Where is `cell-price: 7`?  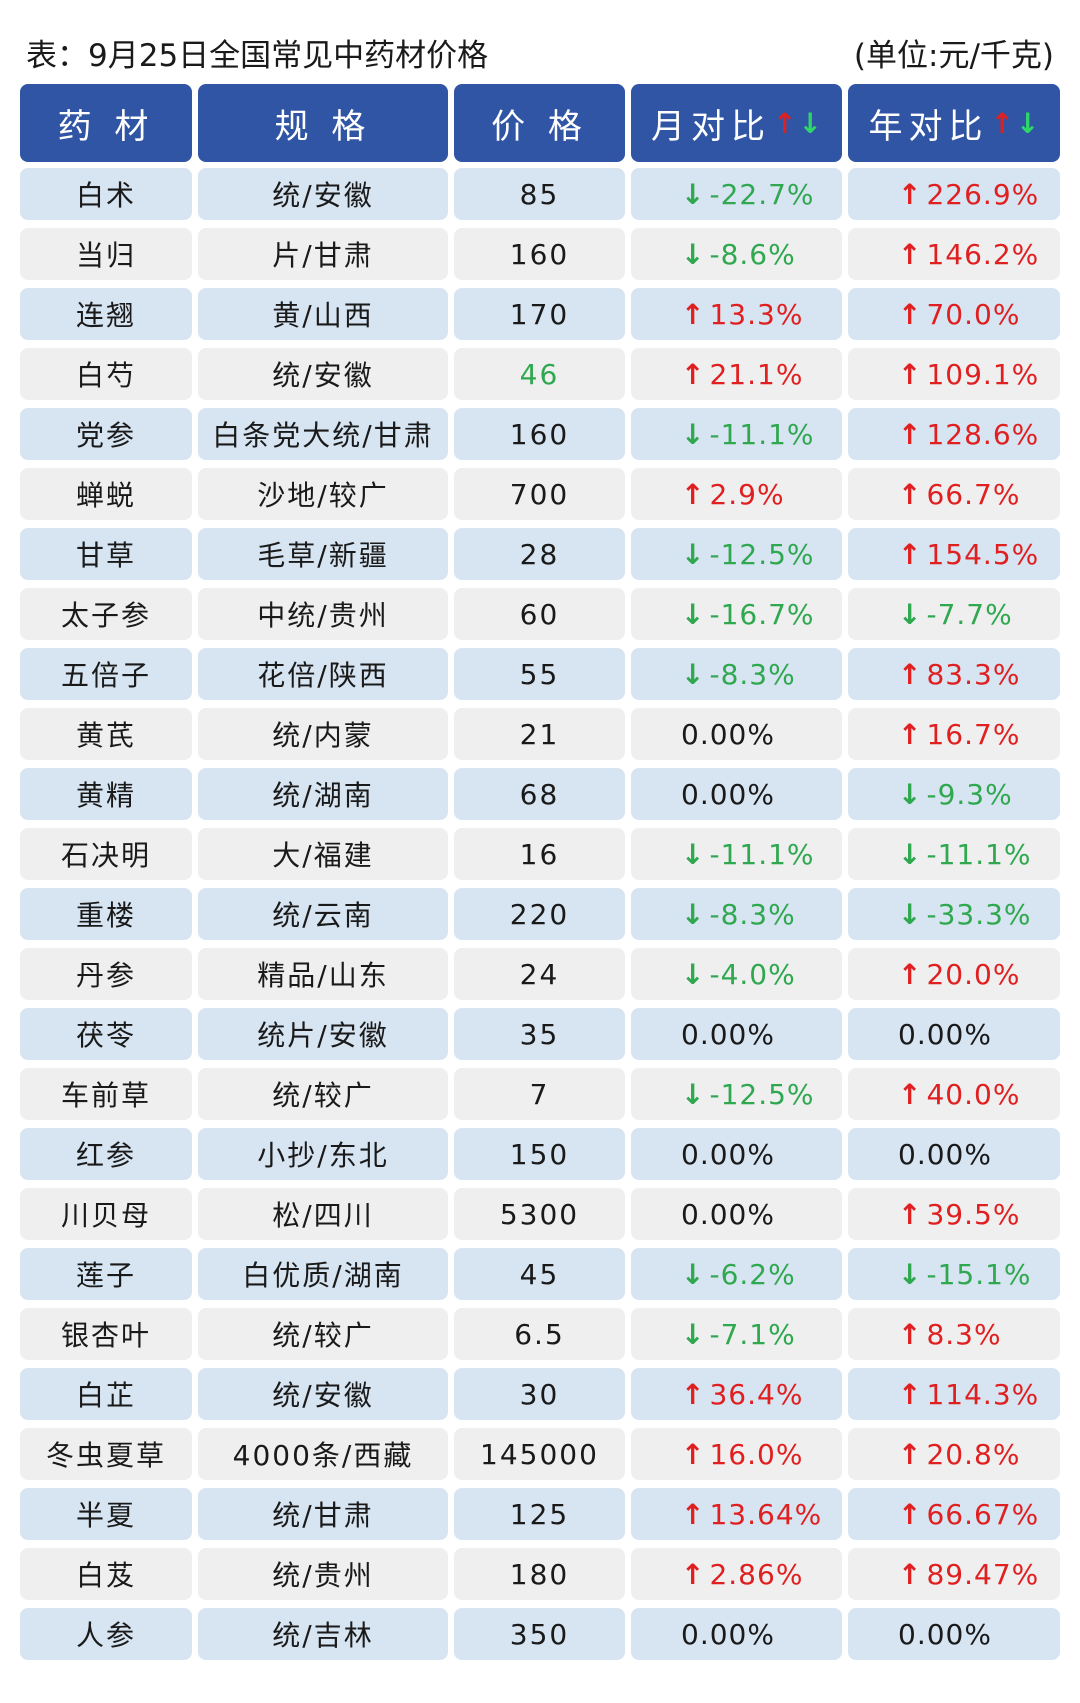 cell-price: 7 is located at coordinates (539, 1094).